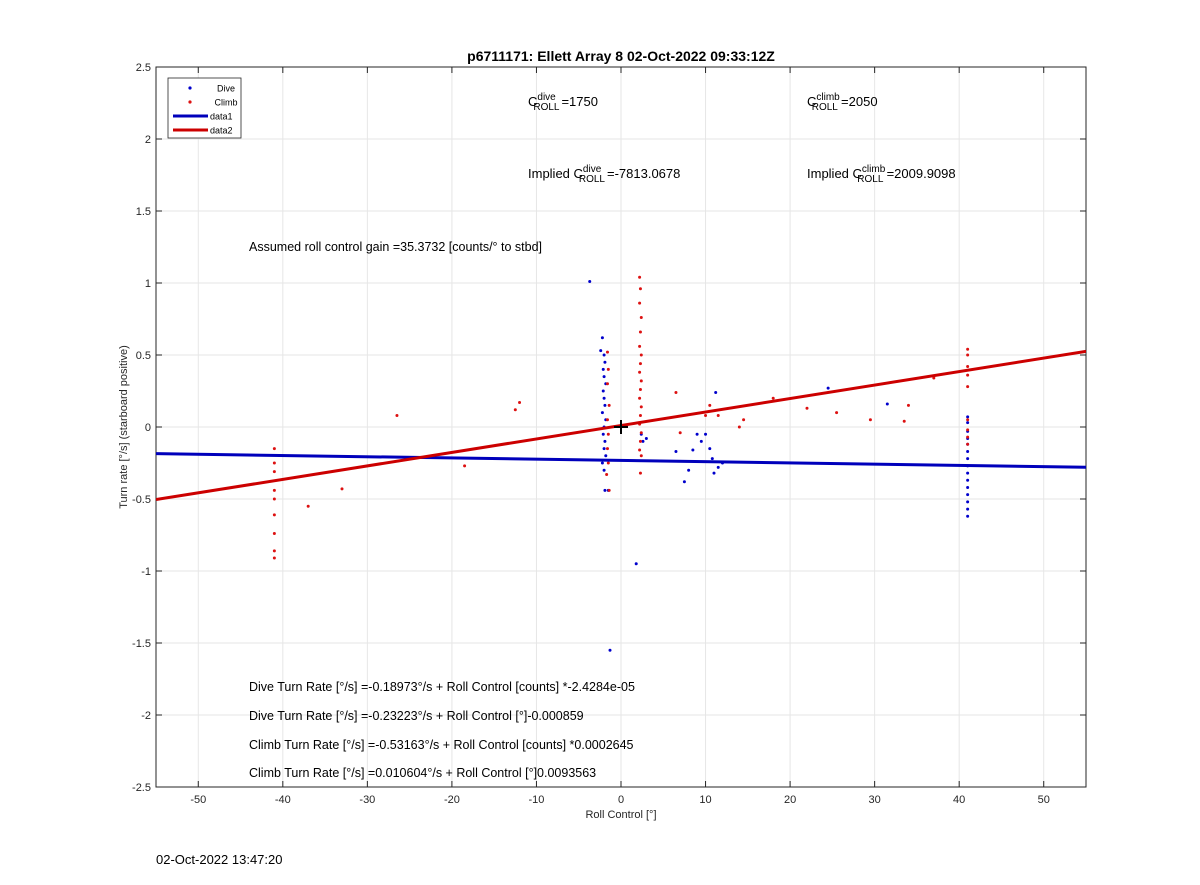  What do you see at coordinates (705, 800) in the screenshot?
I see `x-tick-label: 10` at bounding box center [705, 800].